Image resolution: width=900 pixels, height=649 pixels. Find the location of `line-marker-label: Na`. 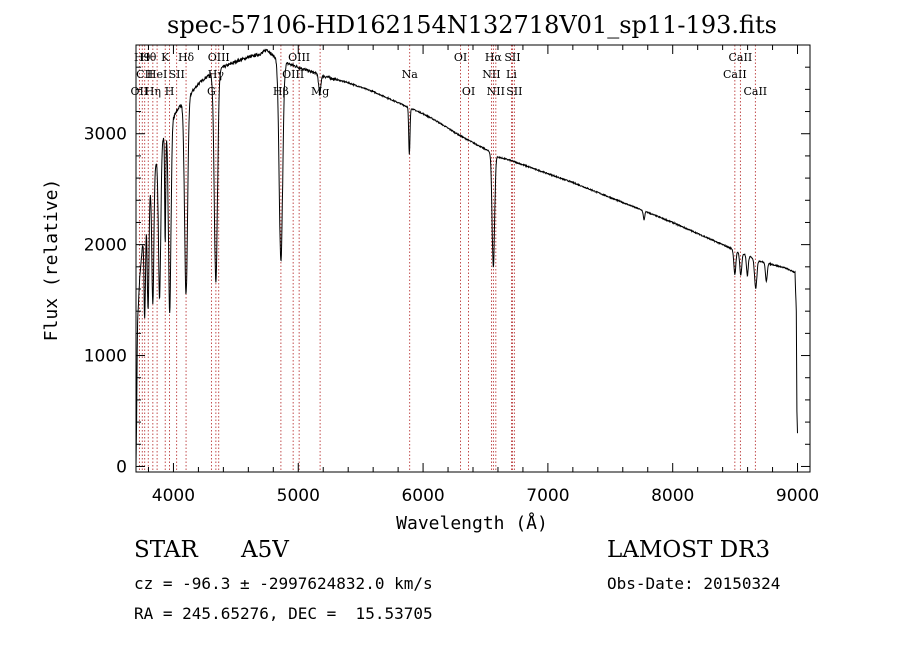

line-marker-label: Na is located at coordinates (410, 74).